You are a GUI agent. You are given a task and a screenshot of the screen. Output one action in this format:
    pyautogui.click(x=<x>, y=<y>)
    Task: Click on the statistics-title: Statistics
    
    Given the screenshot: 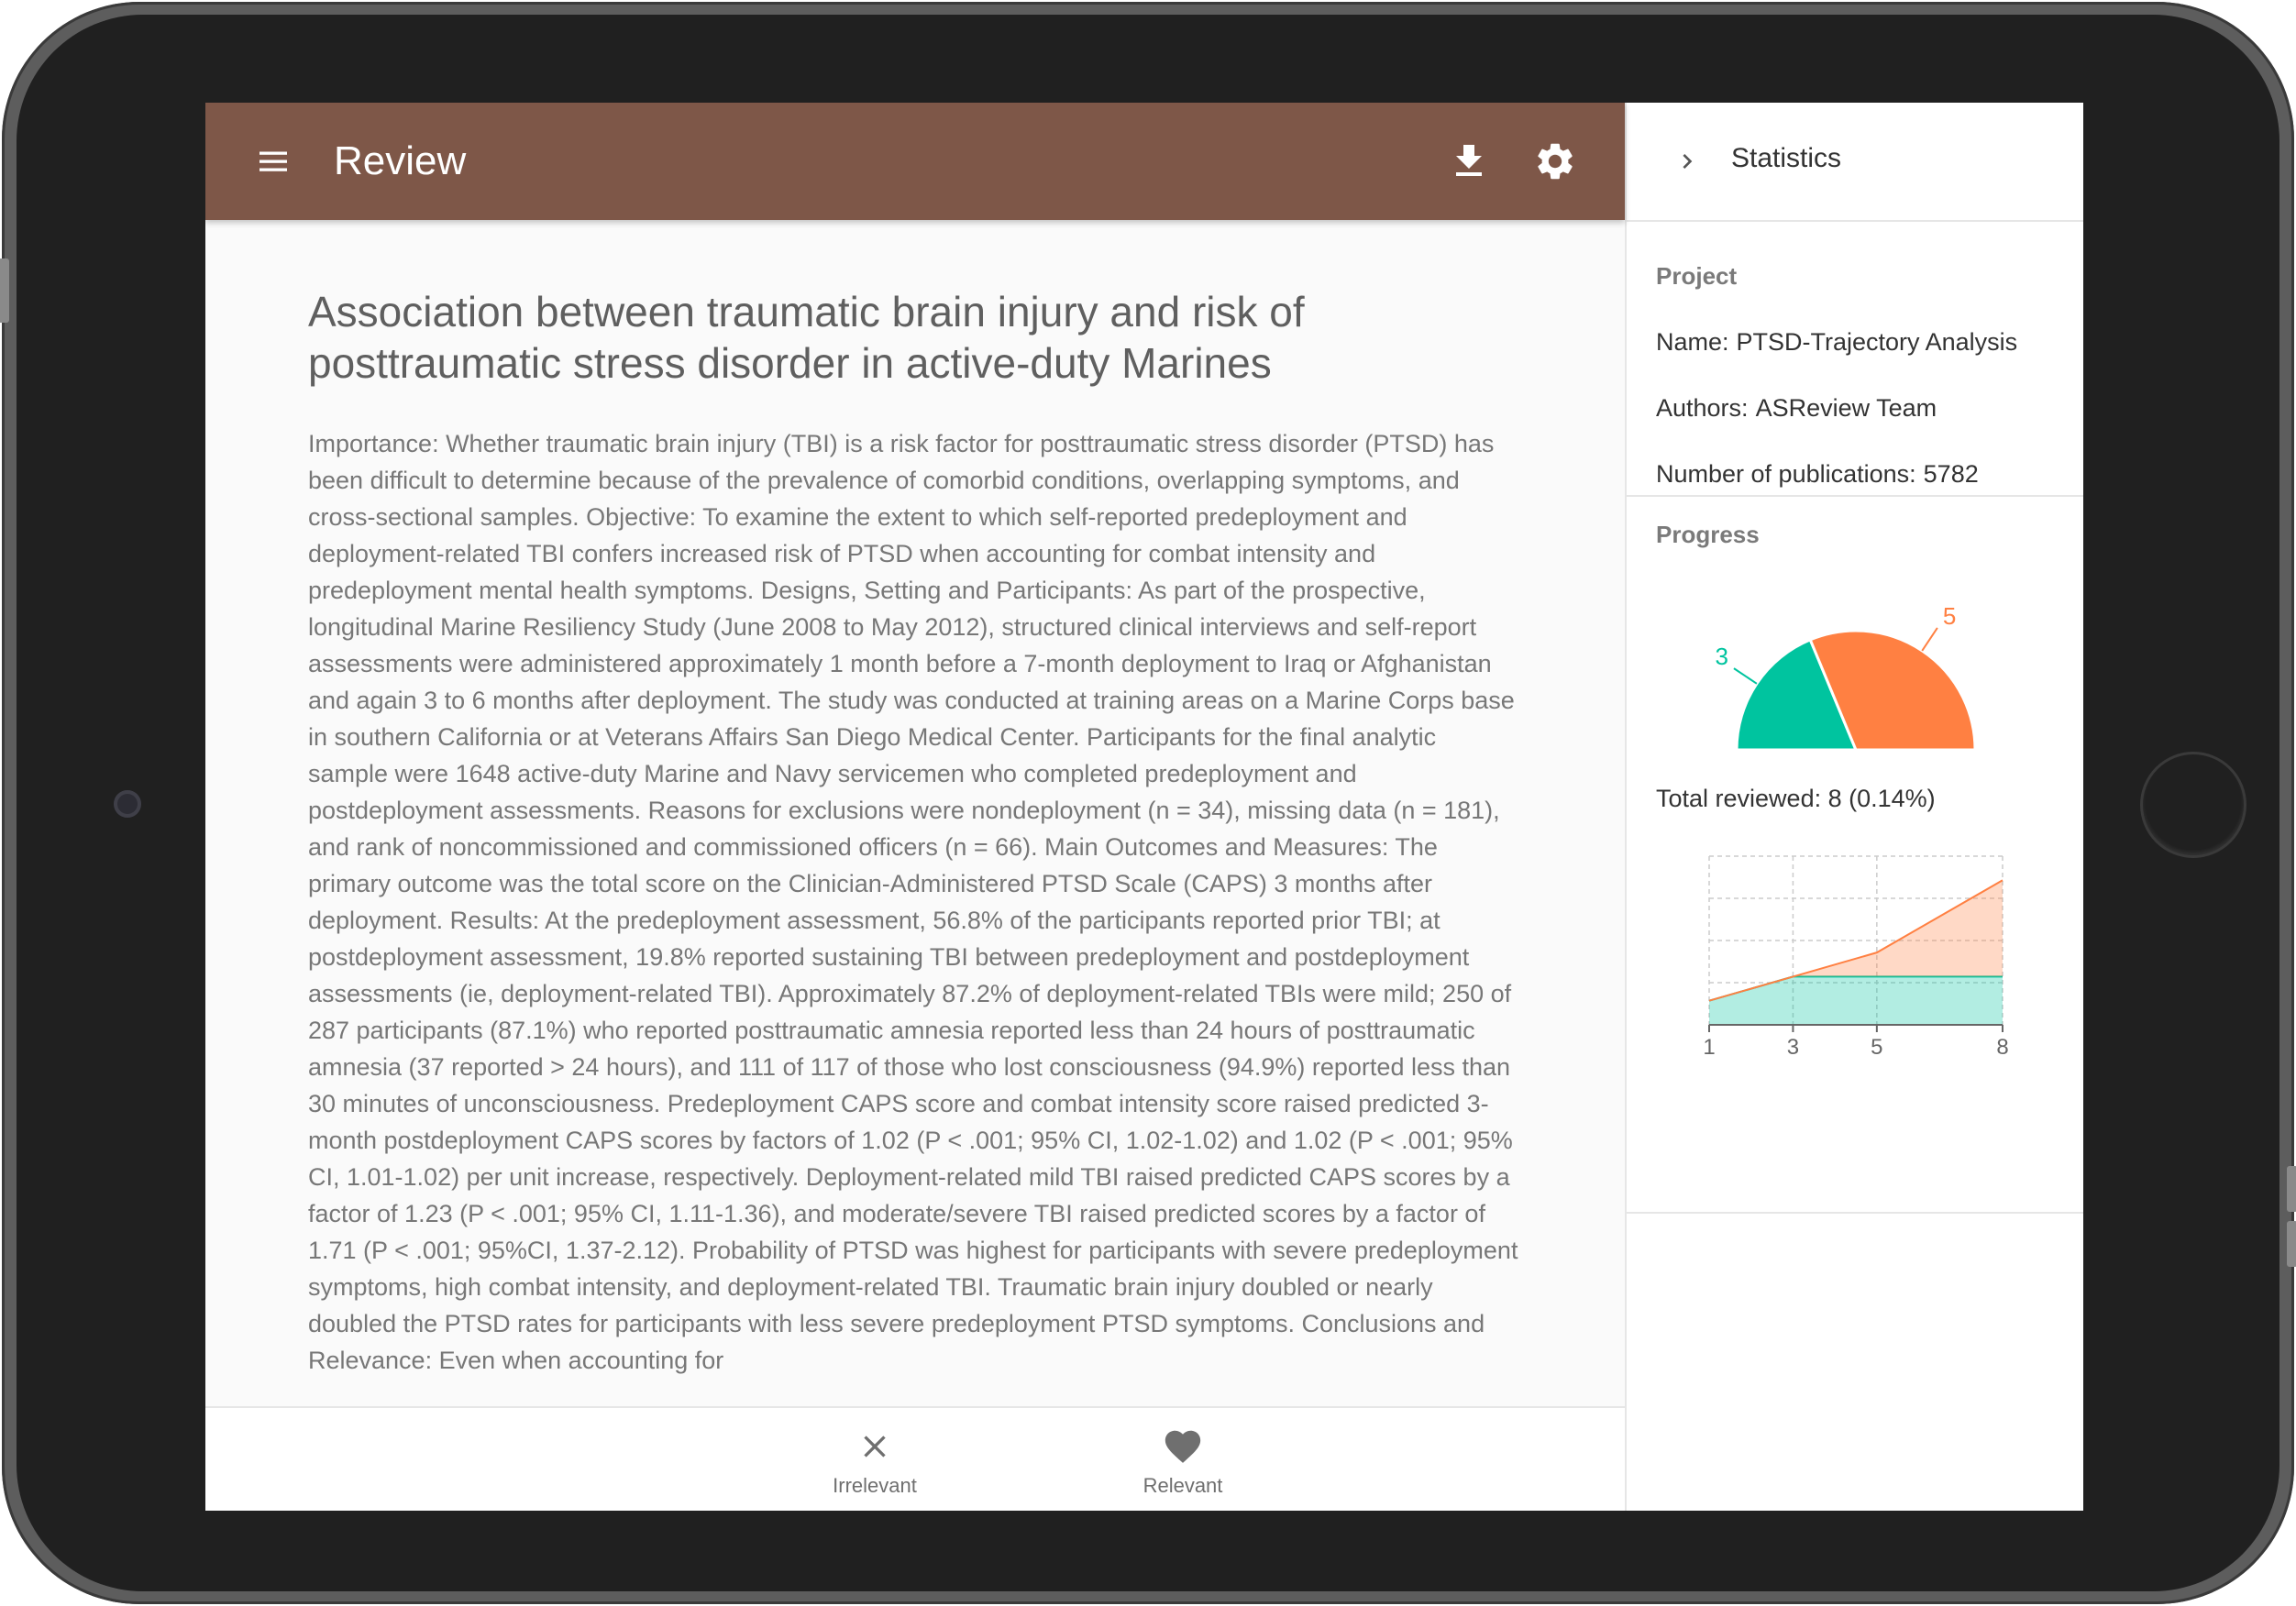 What is the action you would take?
    pyautogui.click(x=1786, y=158)
    